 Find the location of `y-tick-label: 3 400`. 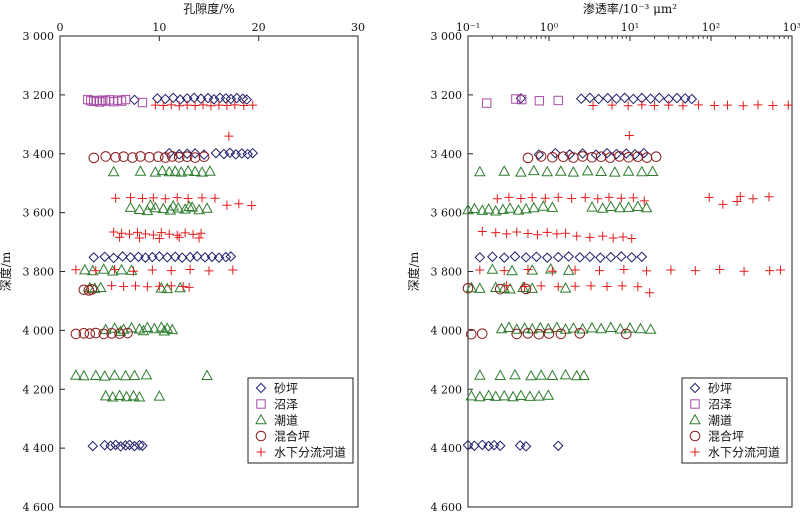

y-tick-label: 3 400 is located at coordinates (447, 154).